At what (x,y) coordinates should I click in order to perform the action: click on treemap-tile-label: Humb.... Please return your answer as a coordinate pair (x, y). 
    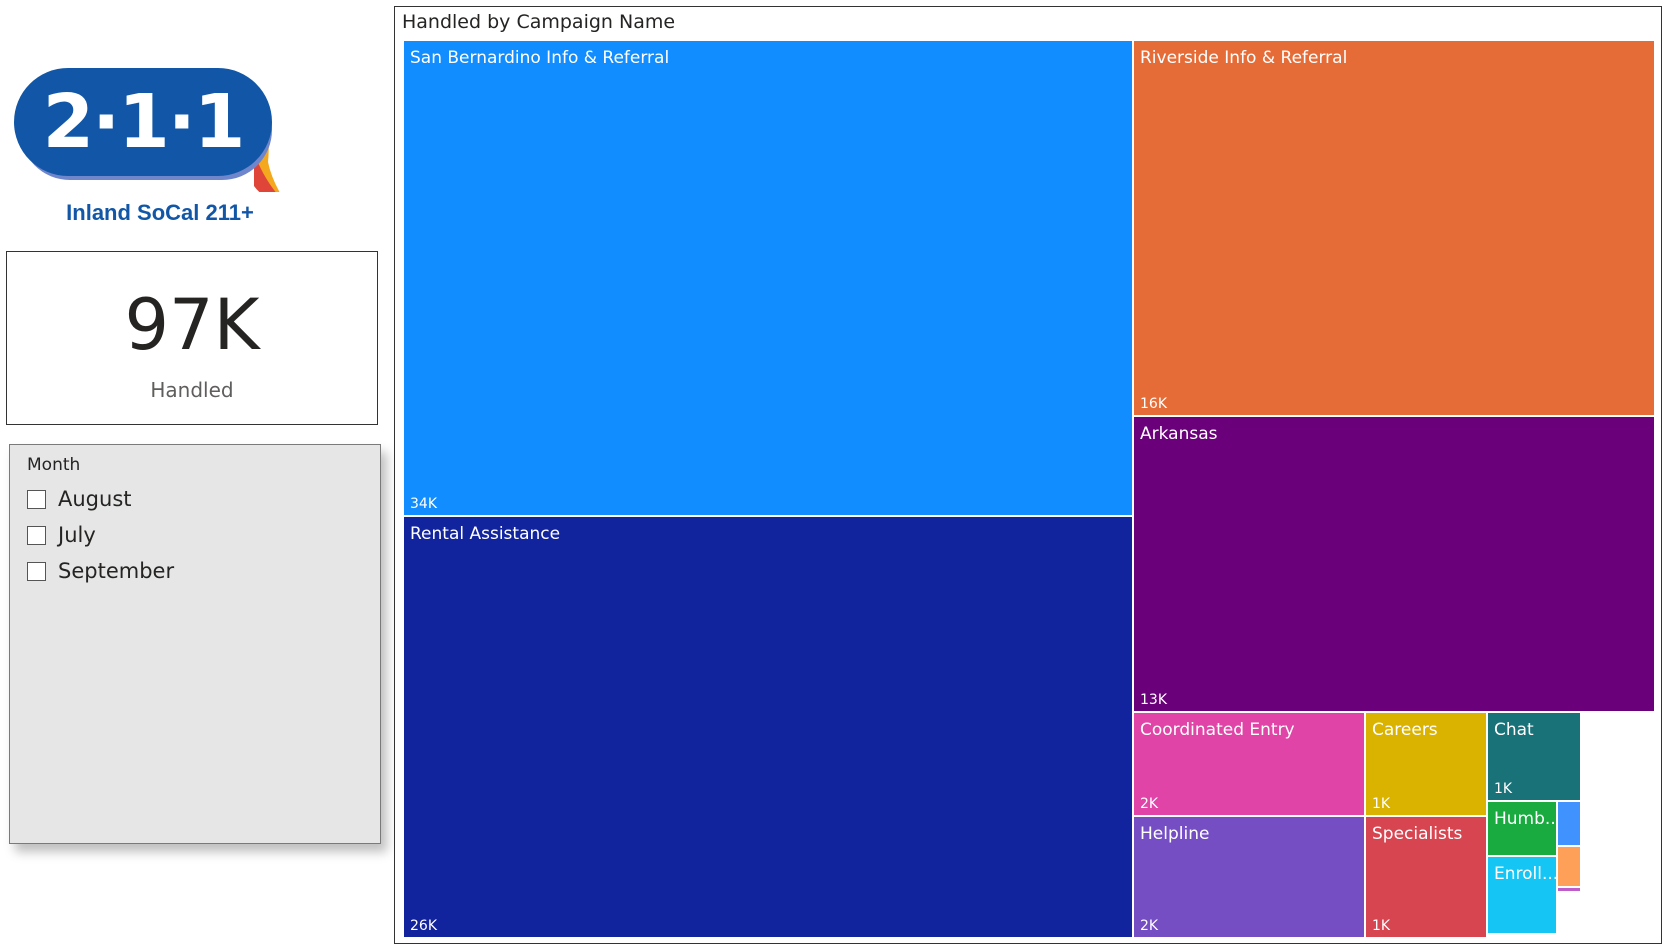
    Looking at the image, I should click on (1525, 819).